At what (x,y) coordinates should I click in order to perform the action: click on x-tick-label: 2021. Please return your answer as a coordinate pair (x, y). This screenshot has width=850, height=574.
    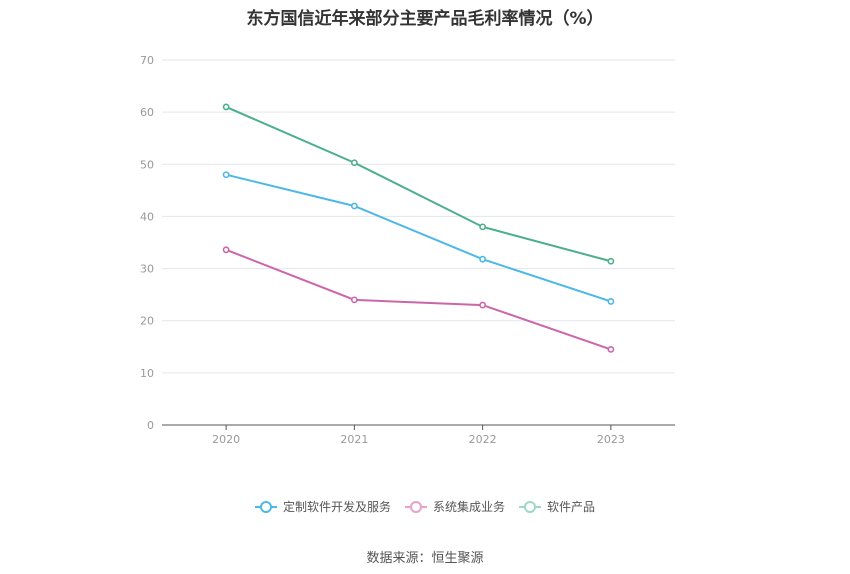
    Looking at the image, I should click on (354, 439).